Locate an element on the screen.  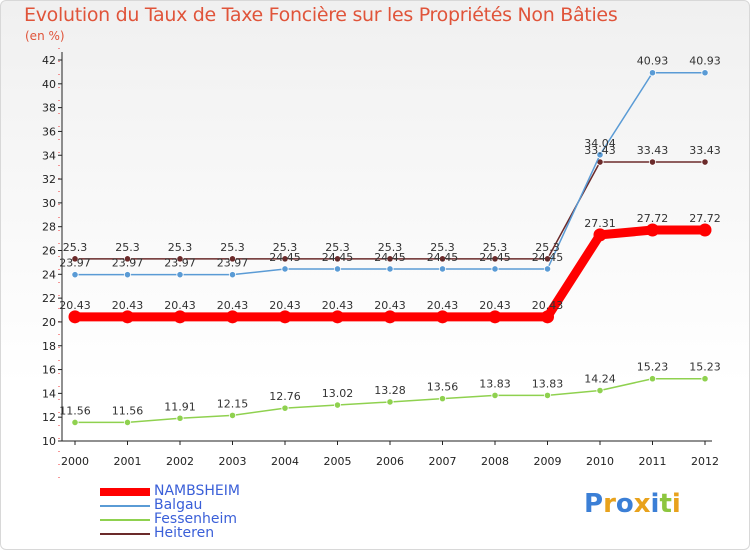
y-tick-label: 26 is located at coordinates (49, 251).